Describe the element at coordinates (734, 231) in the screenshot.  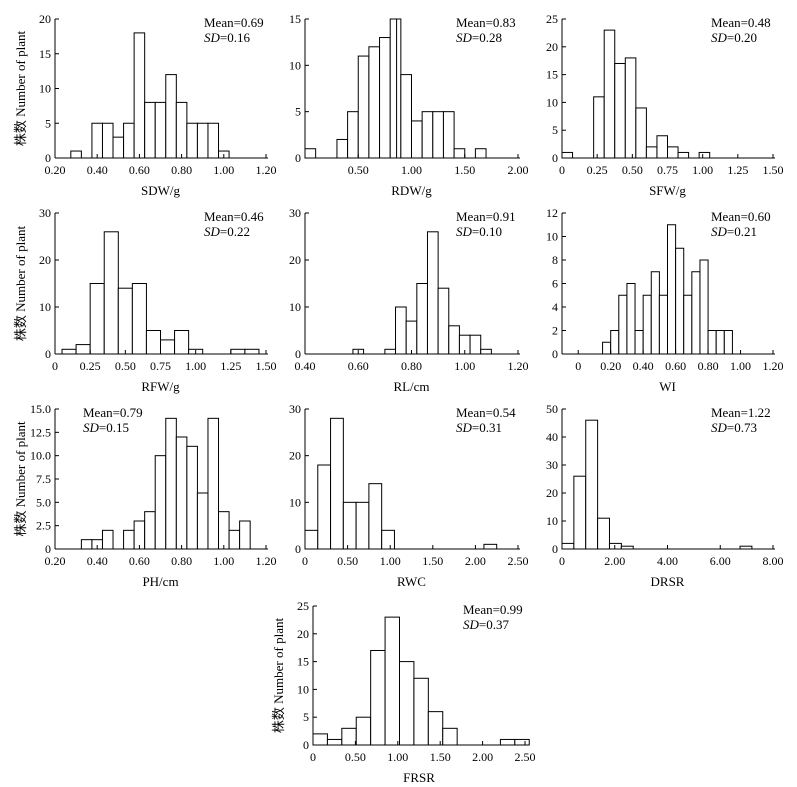
I see `sd-annotation: SD=0.21` at that location.